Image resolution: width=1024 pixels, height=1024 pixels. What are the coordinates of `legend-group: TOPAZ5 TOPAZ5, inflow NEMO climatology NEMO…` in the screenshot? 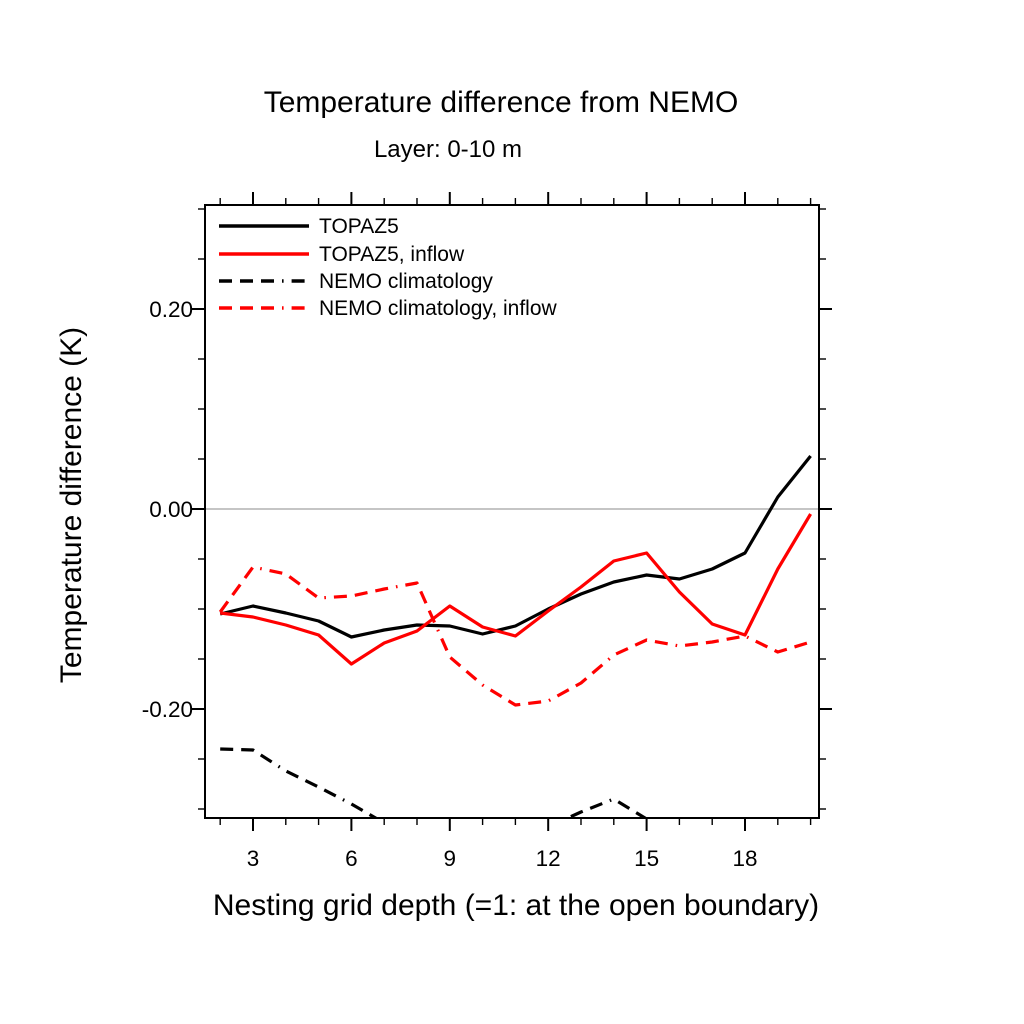 It's located at (388, 267).